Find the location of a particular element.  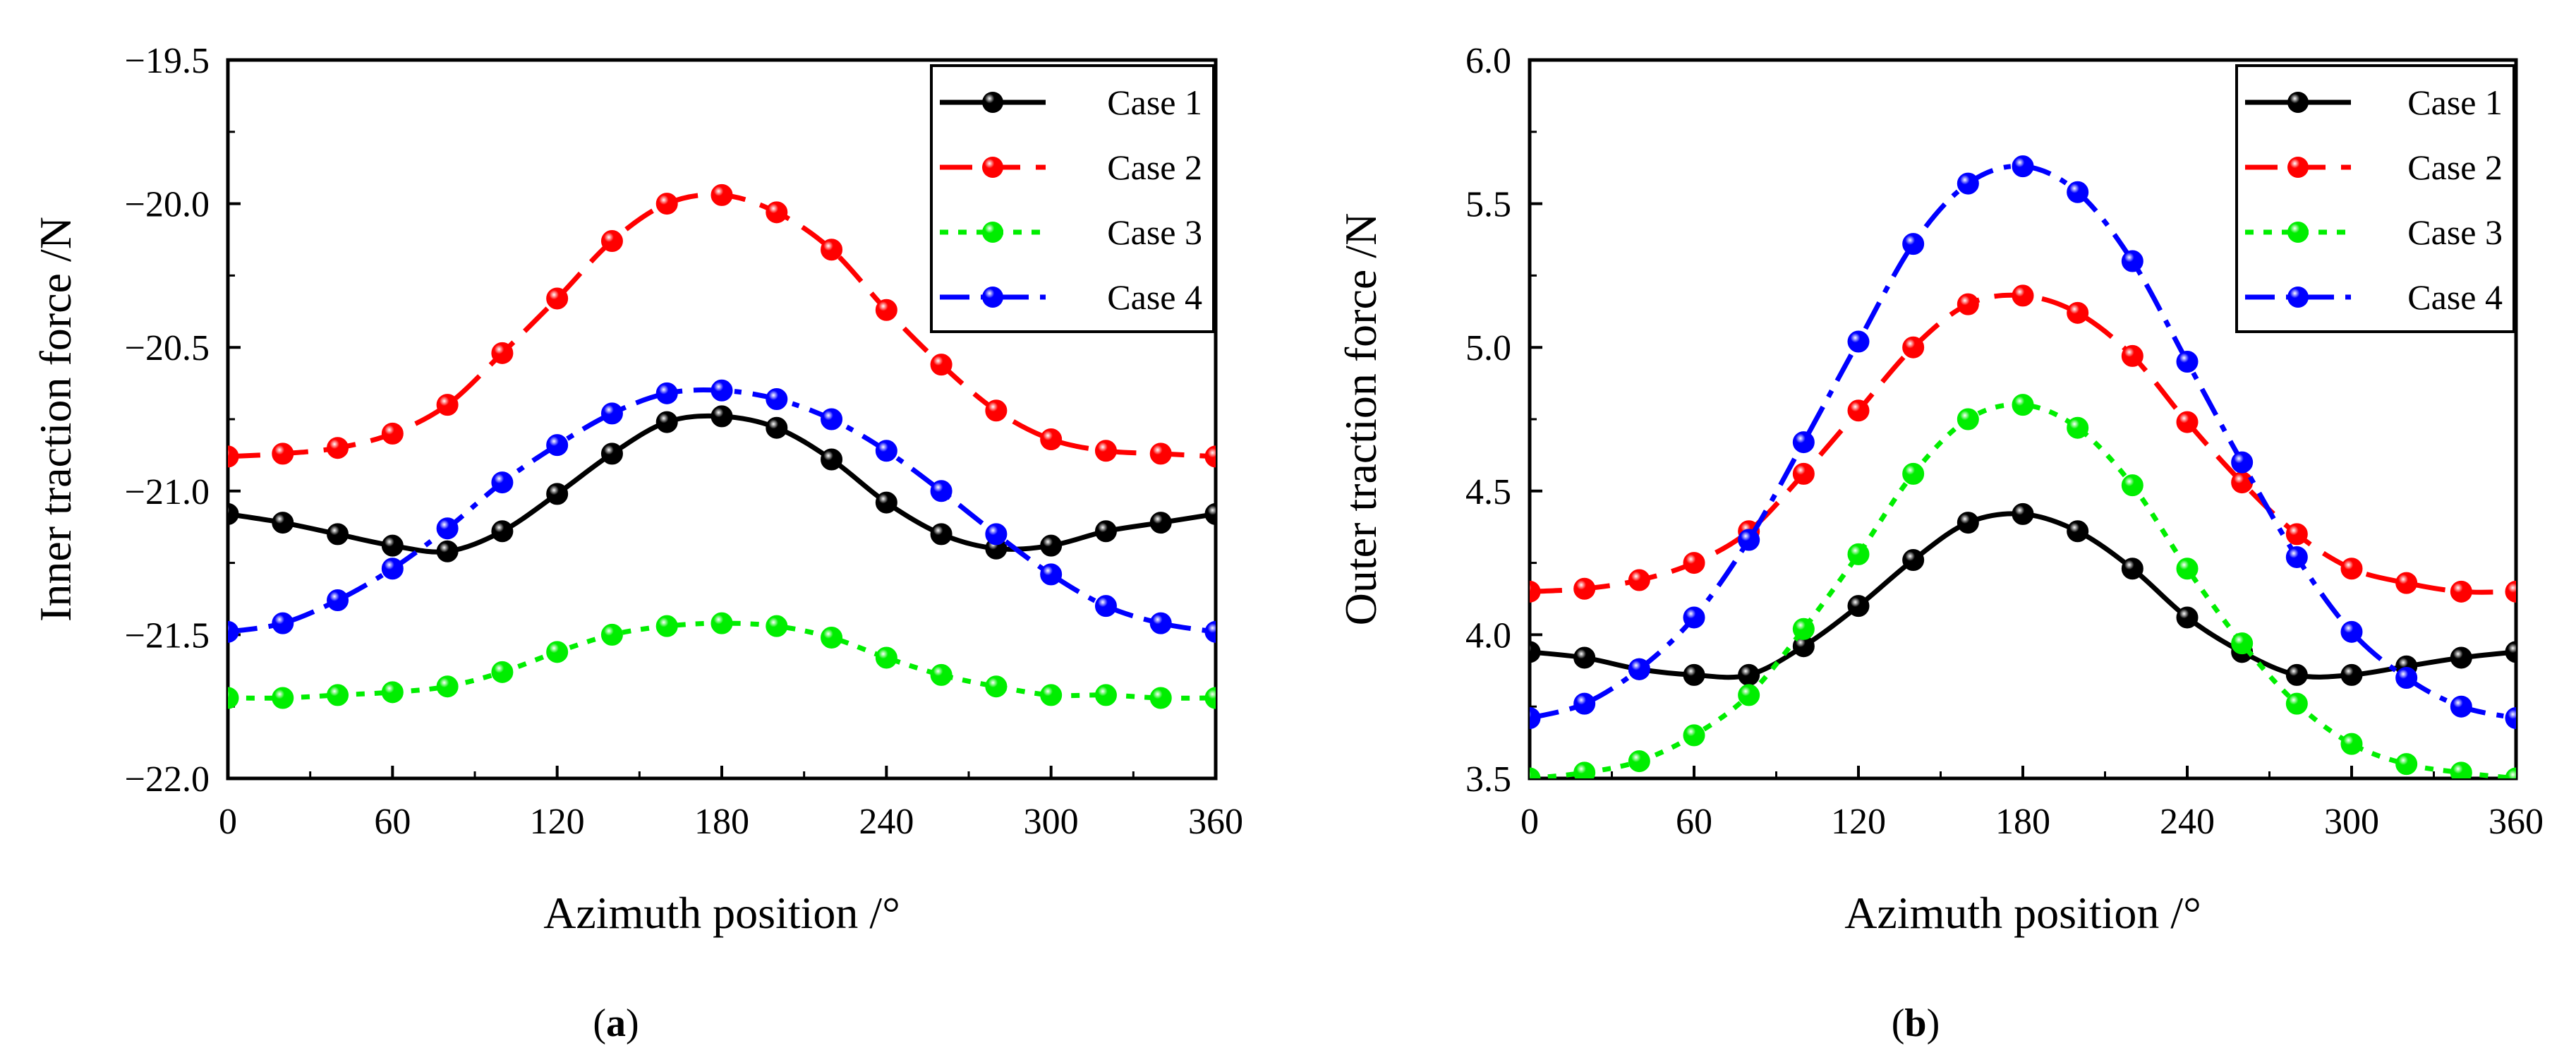

panel-label: (a) is located at coordinates (616, 1023).